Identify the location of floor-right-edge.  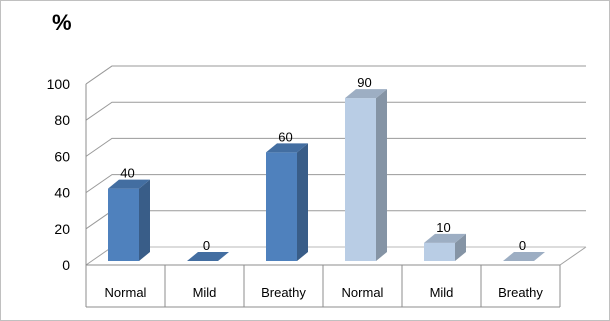
(573, 256).